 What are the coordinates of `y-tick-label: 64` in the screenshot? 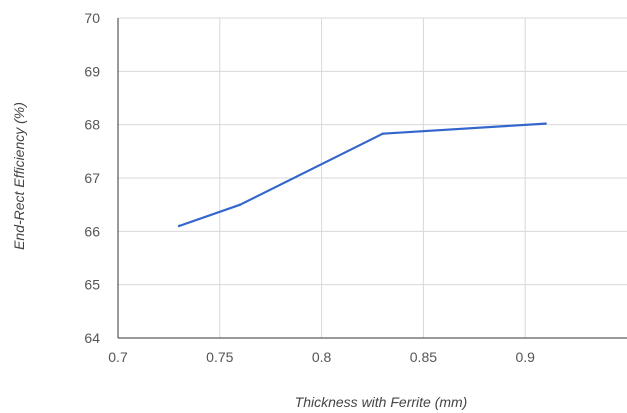 It's located at (92, 338).